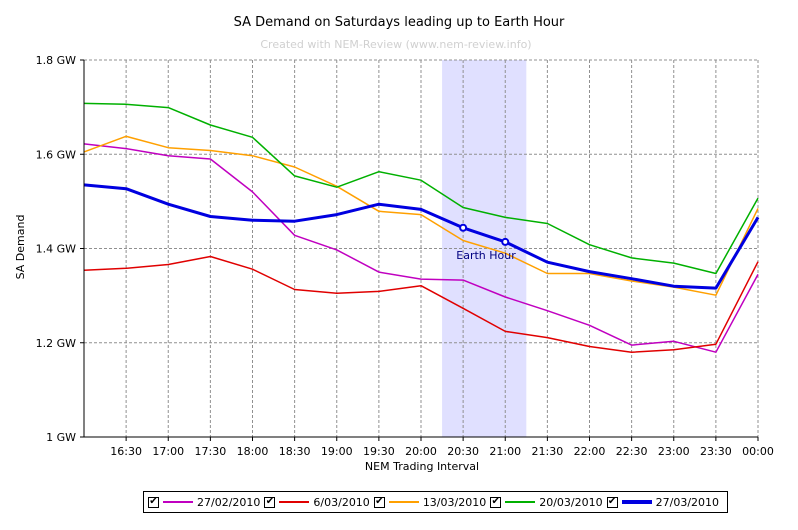 This screenshot has height=530, width=798. Describe the element at coordinates (211, 451) in the screenshot. I see `x-tick-label: 17:30` at that location.